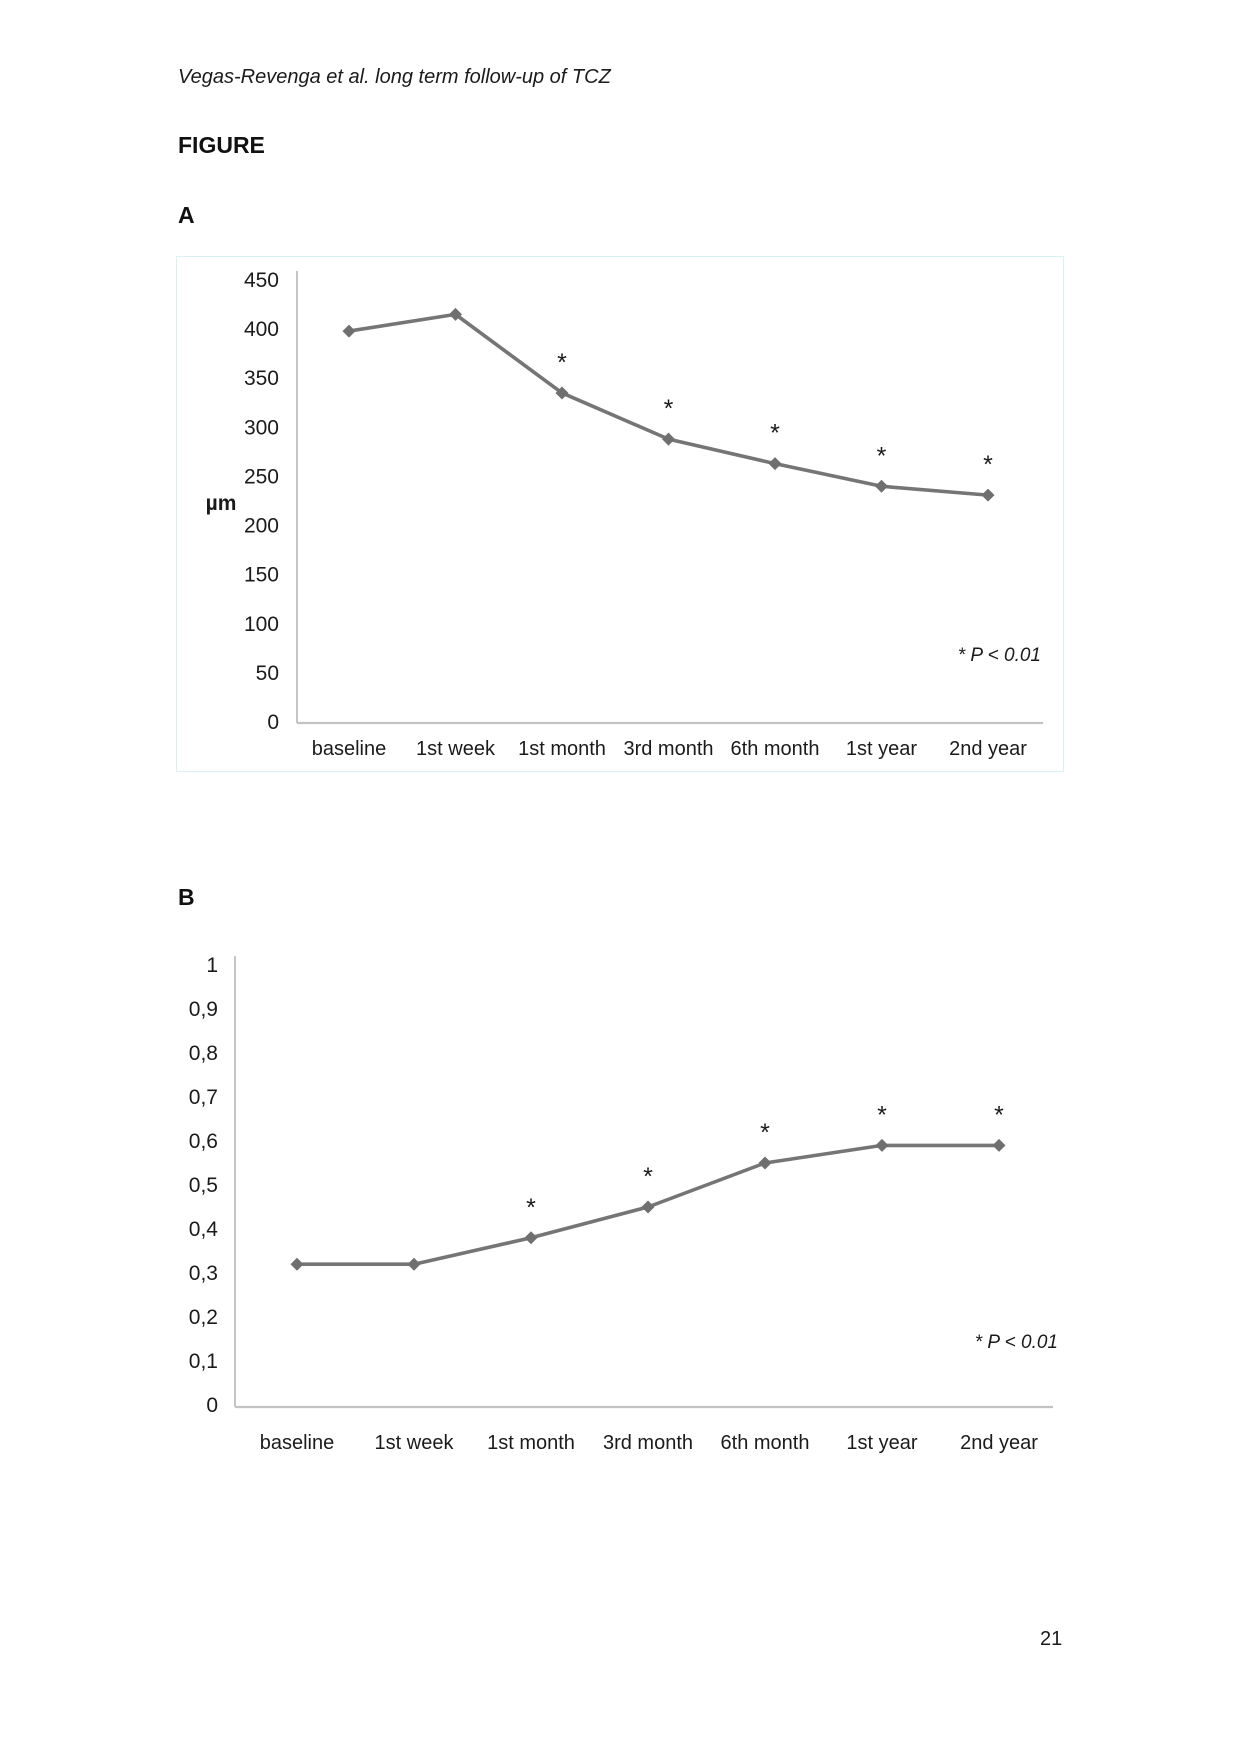 The height and width of the screenshot is (1755, 1241). I want to click on y-tick-label: 100, so click(261, 624).